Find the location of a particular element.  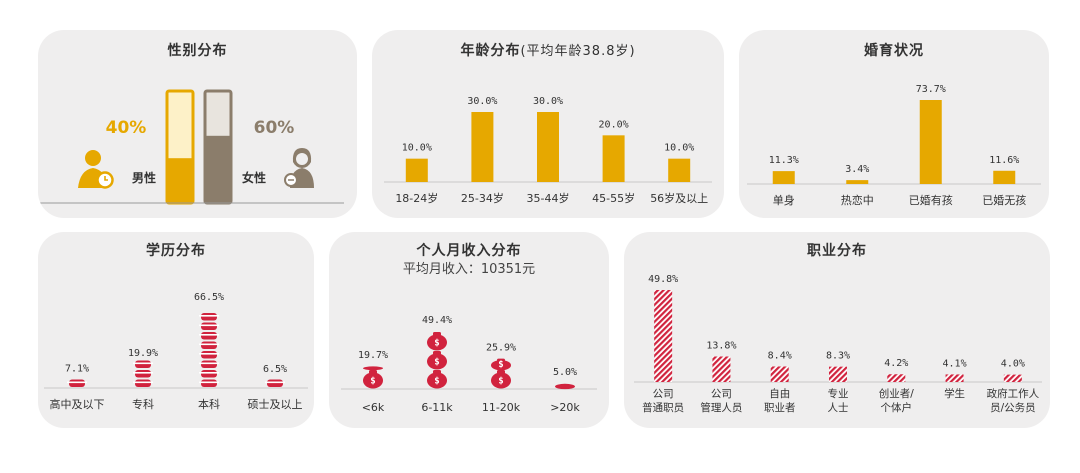

marital-panel: 婚育状况 11.3% 单身 3.4% 热恋中 73.7% 已婚有孩 11.6% 已婚无孩 is located at coordinates (894, 124).